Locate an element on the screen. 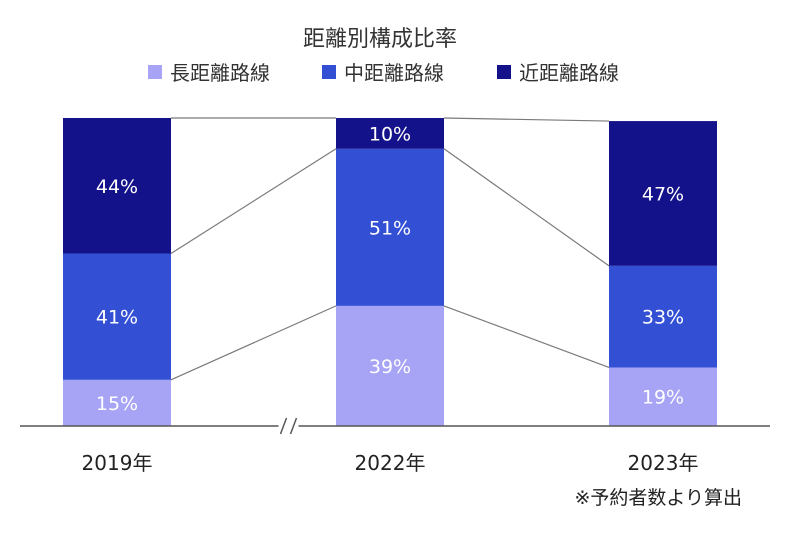 The height and width of the screenshot is (538, 800). data-label-3-2: 33% is located at coordinates (663, 318).